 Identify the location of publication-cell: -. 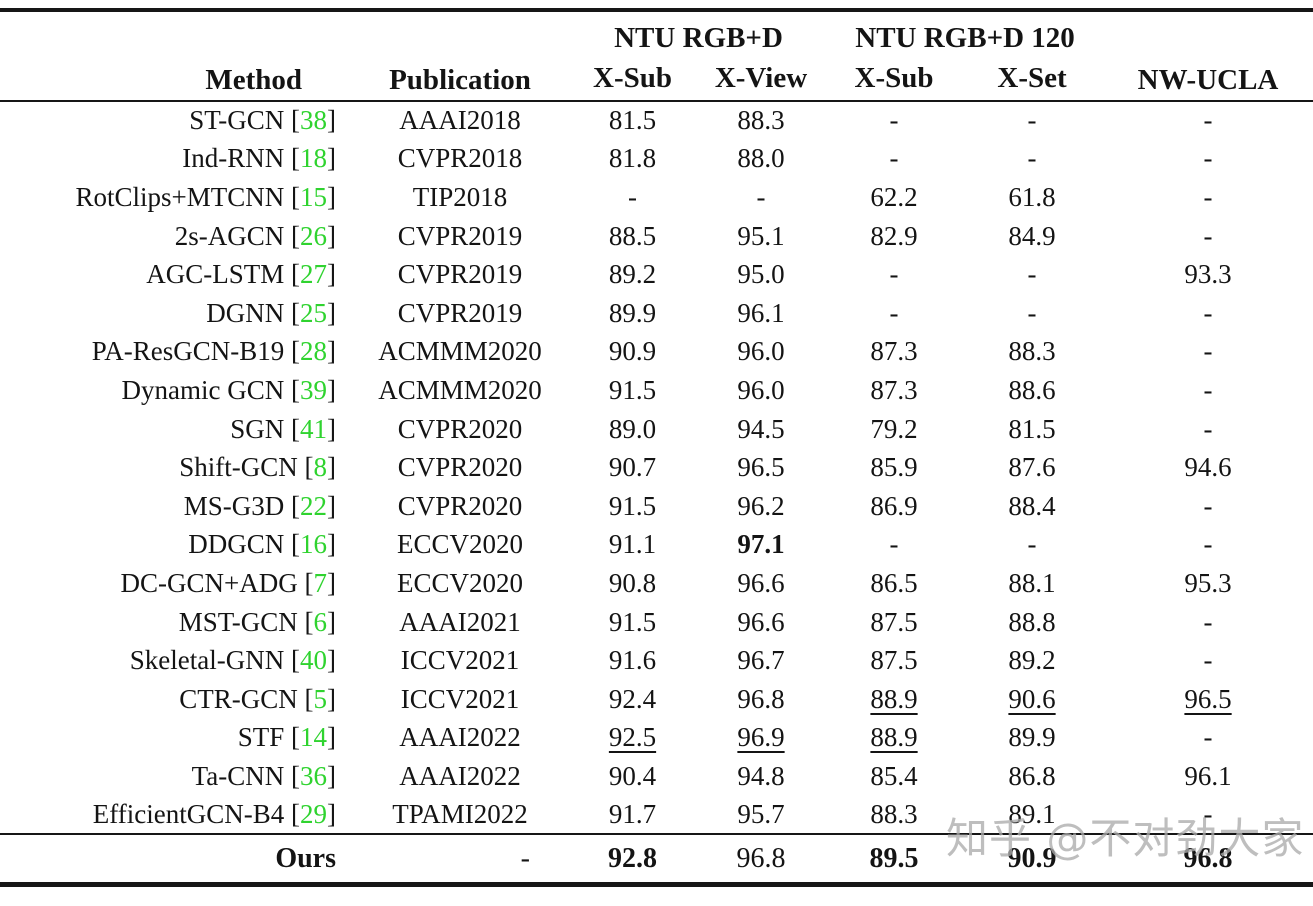
(525, 858).